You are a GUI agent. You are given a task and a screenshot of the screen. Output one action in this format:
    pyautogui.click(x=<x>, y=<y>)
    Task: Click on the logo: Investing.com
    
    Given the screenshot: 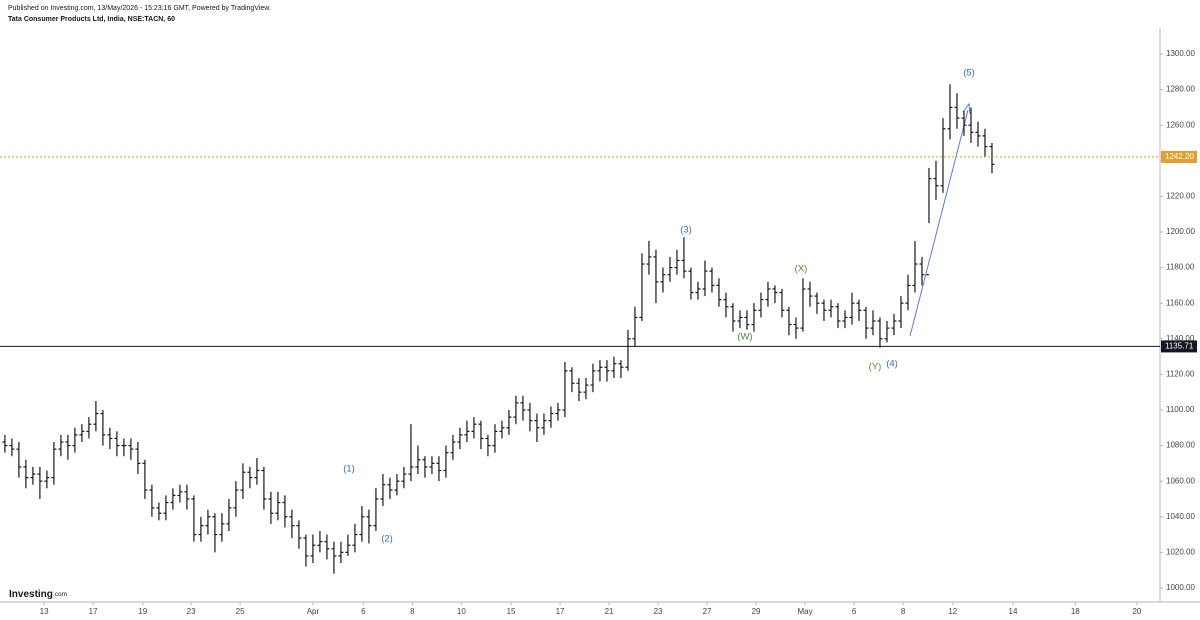 What is the action you would take?
    pyautogui.click(x=38, y=594)
    